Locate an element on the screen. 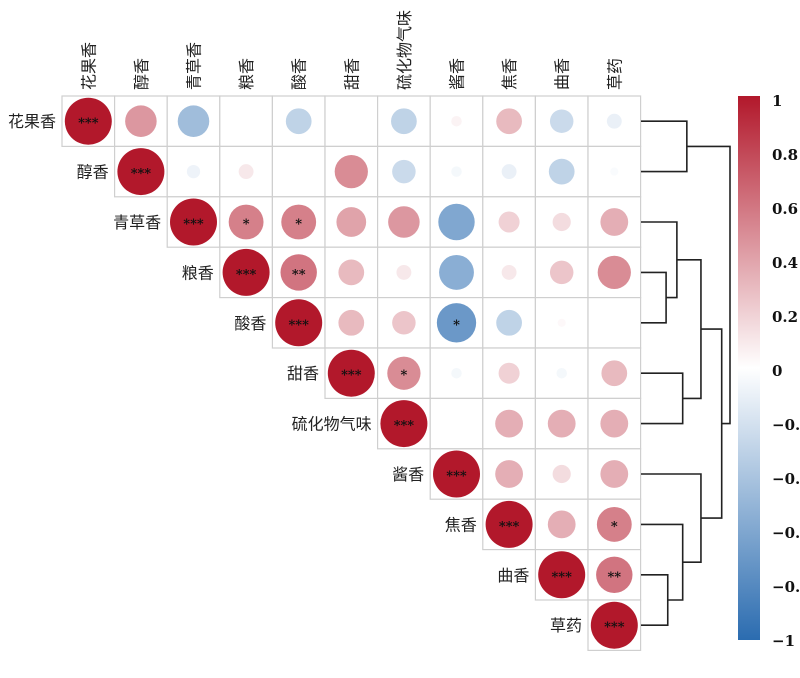 The height and width of the screenshot is (678, 800). column-label: 花果香 is located at coordinates (88, 66).